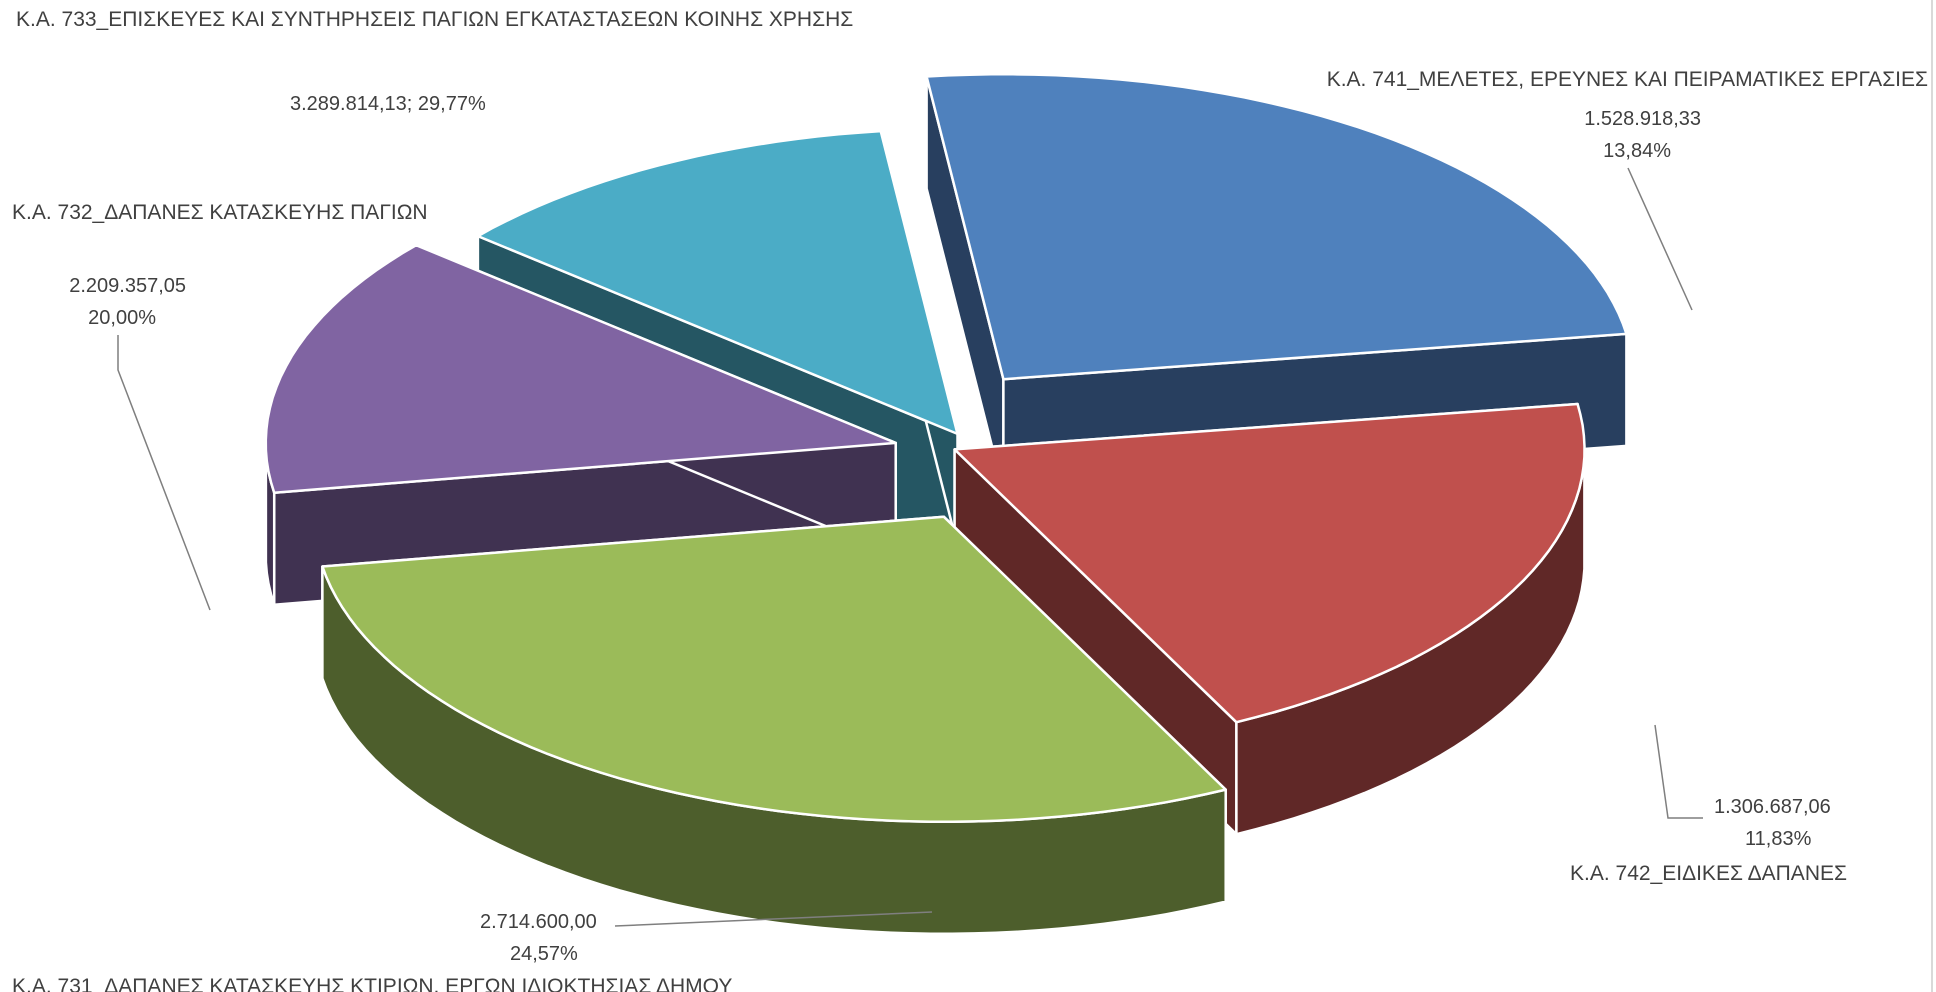 The image size is (1936, 992). I want to click on value-label-732: 2.209.357,05, so click(127, 286).